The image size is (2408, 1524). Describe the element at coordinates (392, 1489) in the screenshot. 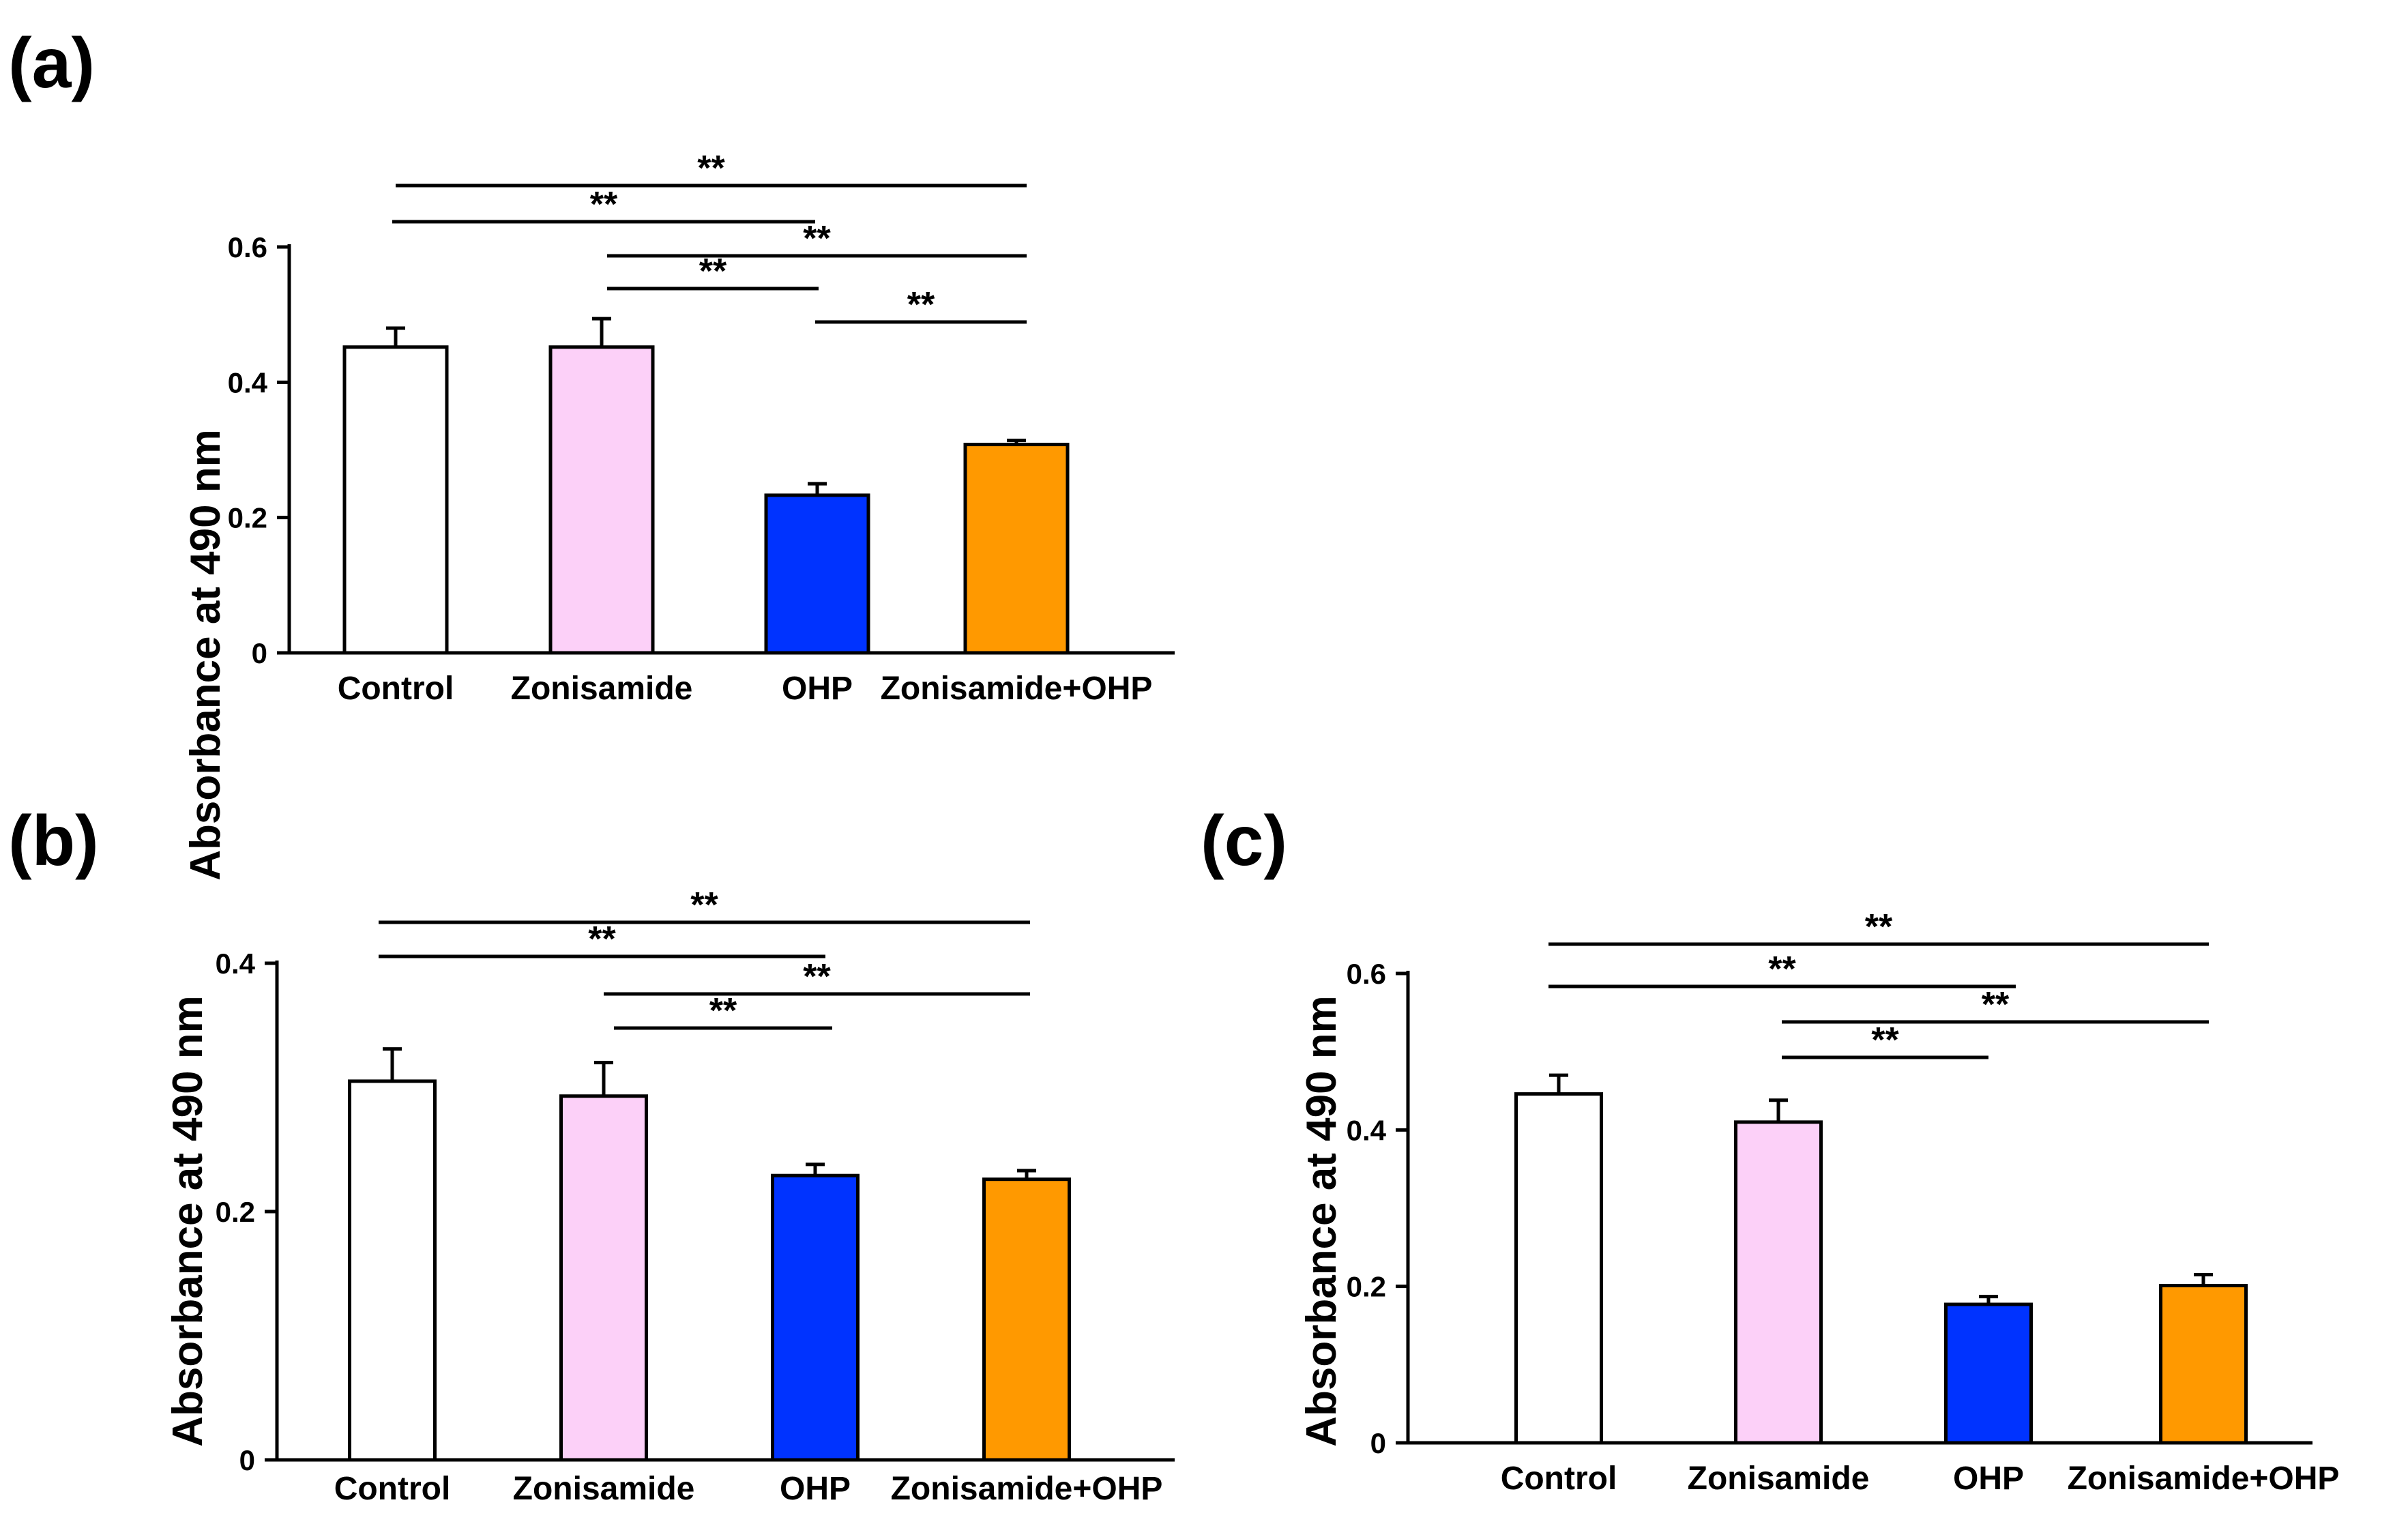

I see `category-label-b-0: Control` at that location.